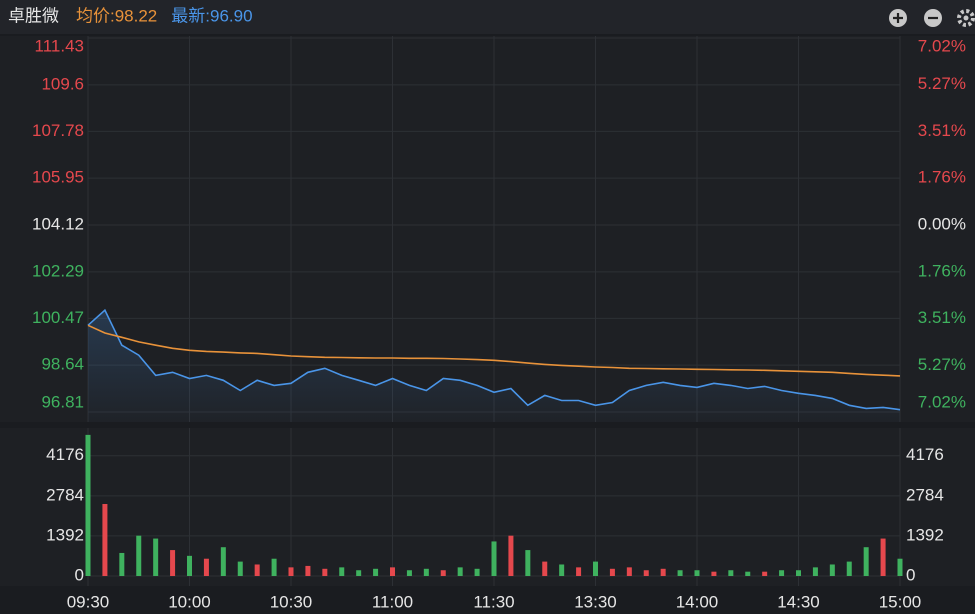  What do you see at coordinates (966, 18) in the screenshot?
I see `settings-icon` at bounding box center [966, 18].